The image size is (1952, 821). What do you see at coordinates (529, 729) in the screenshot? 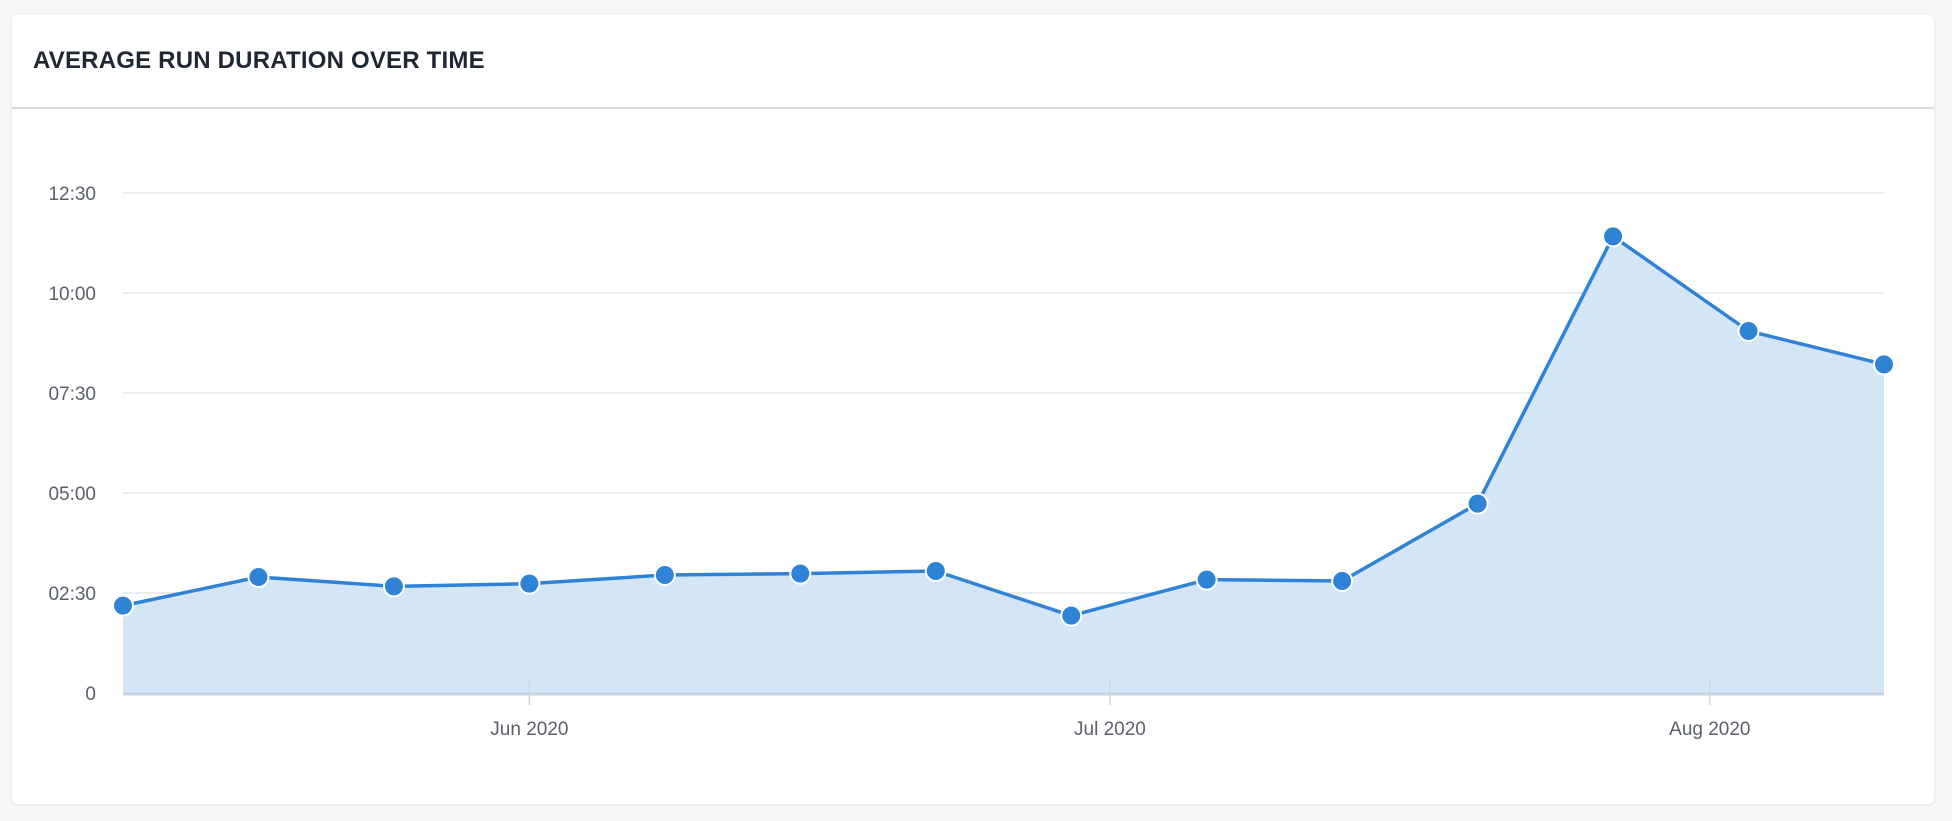
I see `x-tick-label: Jun 2020` at bounding box center [529, 729].